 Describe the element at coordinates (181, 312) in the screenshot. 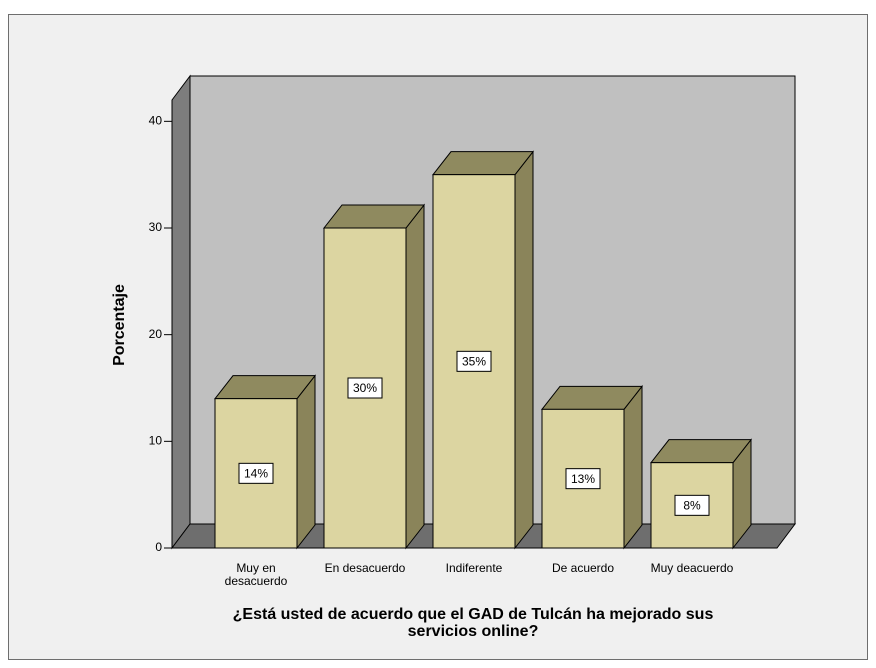

I see `left-wall` at that location.